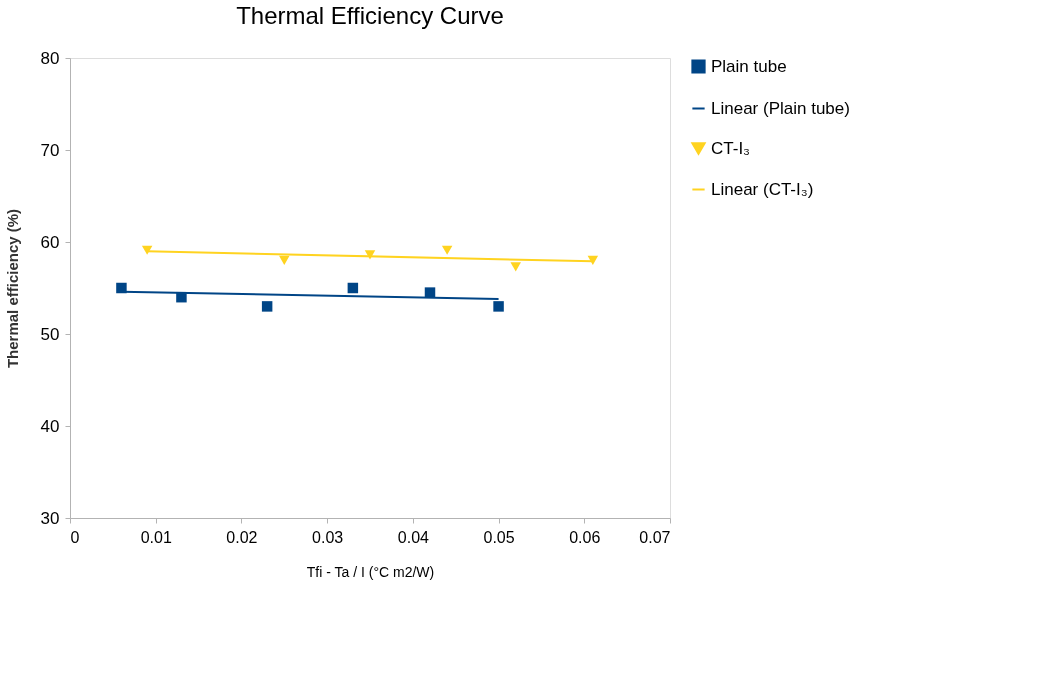 This screenshot has width=1037, height=677. What do you see at coordinates (499, 537) in the screenshot?
I see `x-tick-label: 0.05` at bounding box center [499, 537].